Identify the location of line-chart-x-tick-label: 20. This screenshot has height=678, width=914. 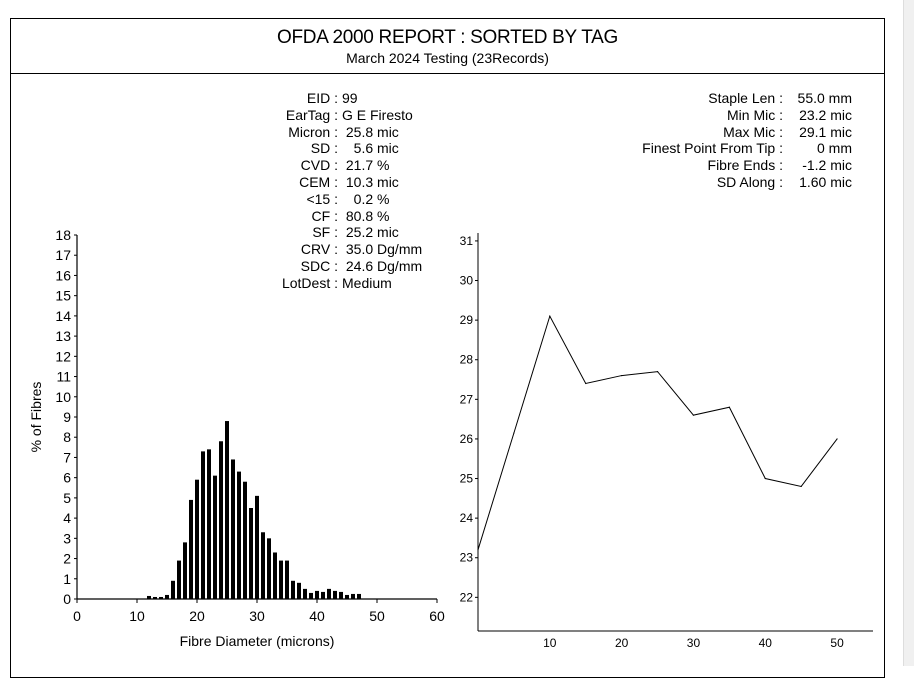
(622, 643).